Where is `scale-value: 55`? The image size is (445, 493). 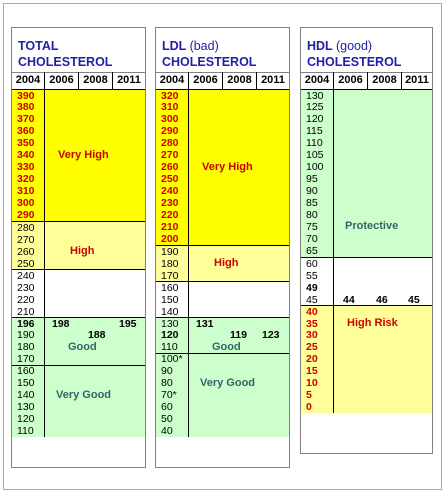 scale-value: 55 is located at coordinates (312, 275).